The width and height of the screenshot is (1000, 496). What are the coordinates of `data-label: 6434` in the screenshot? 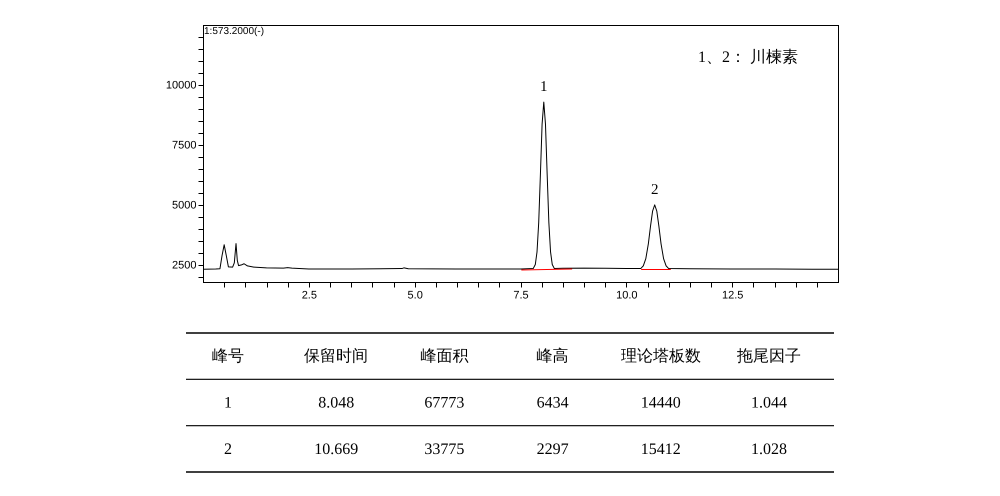 It's located at (552, 403).